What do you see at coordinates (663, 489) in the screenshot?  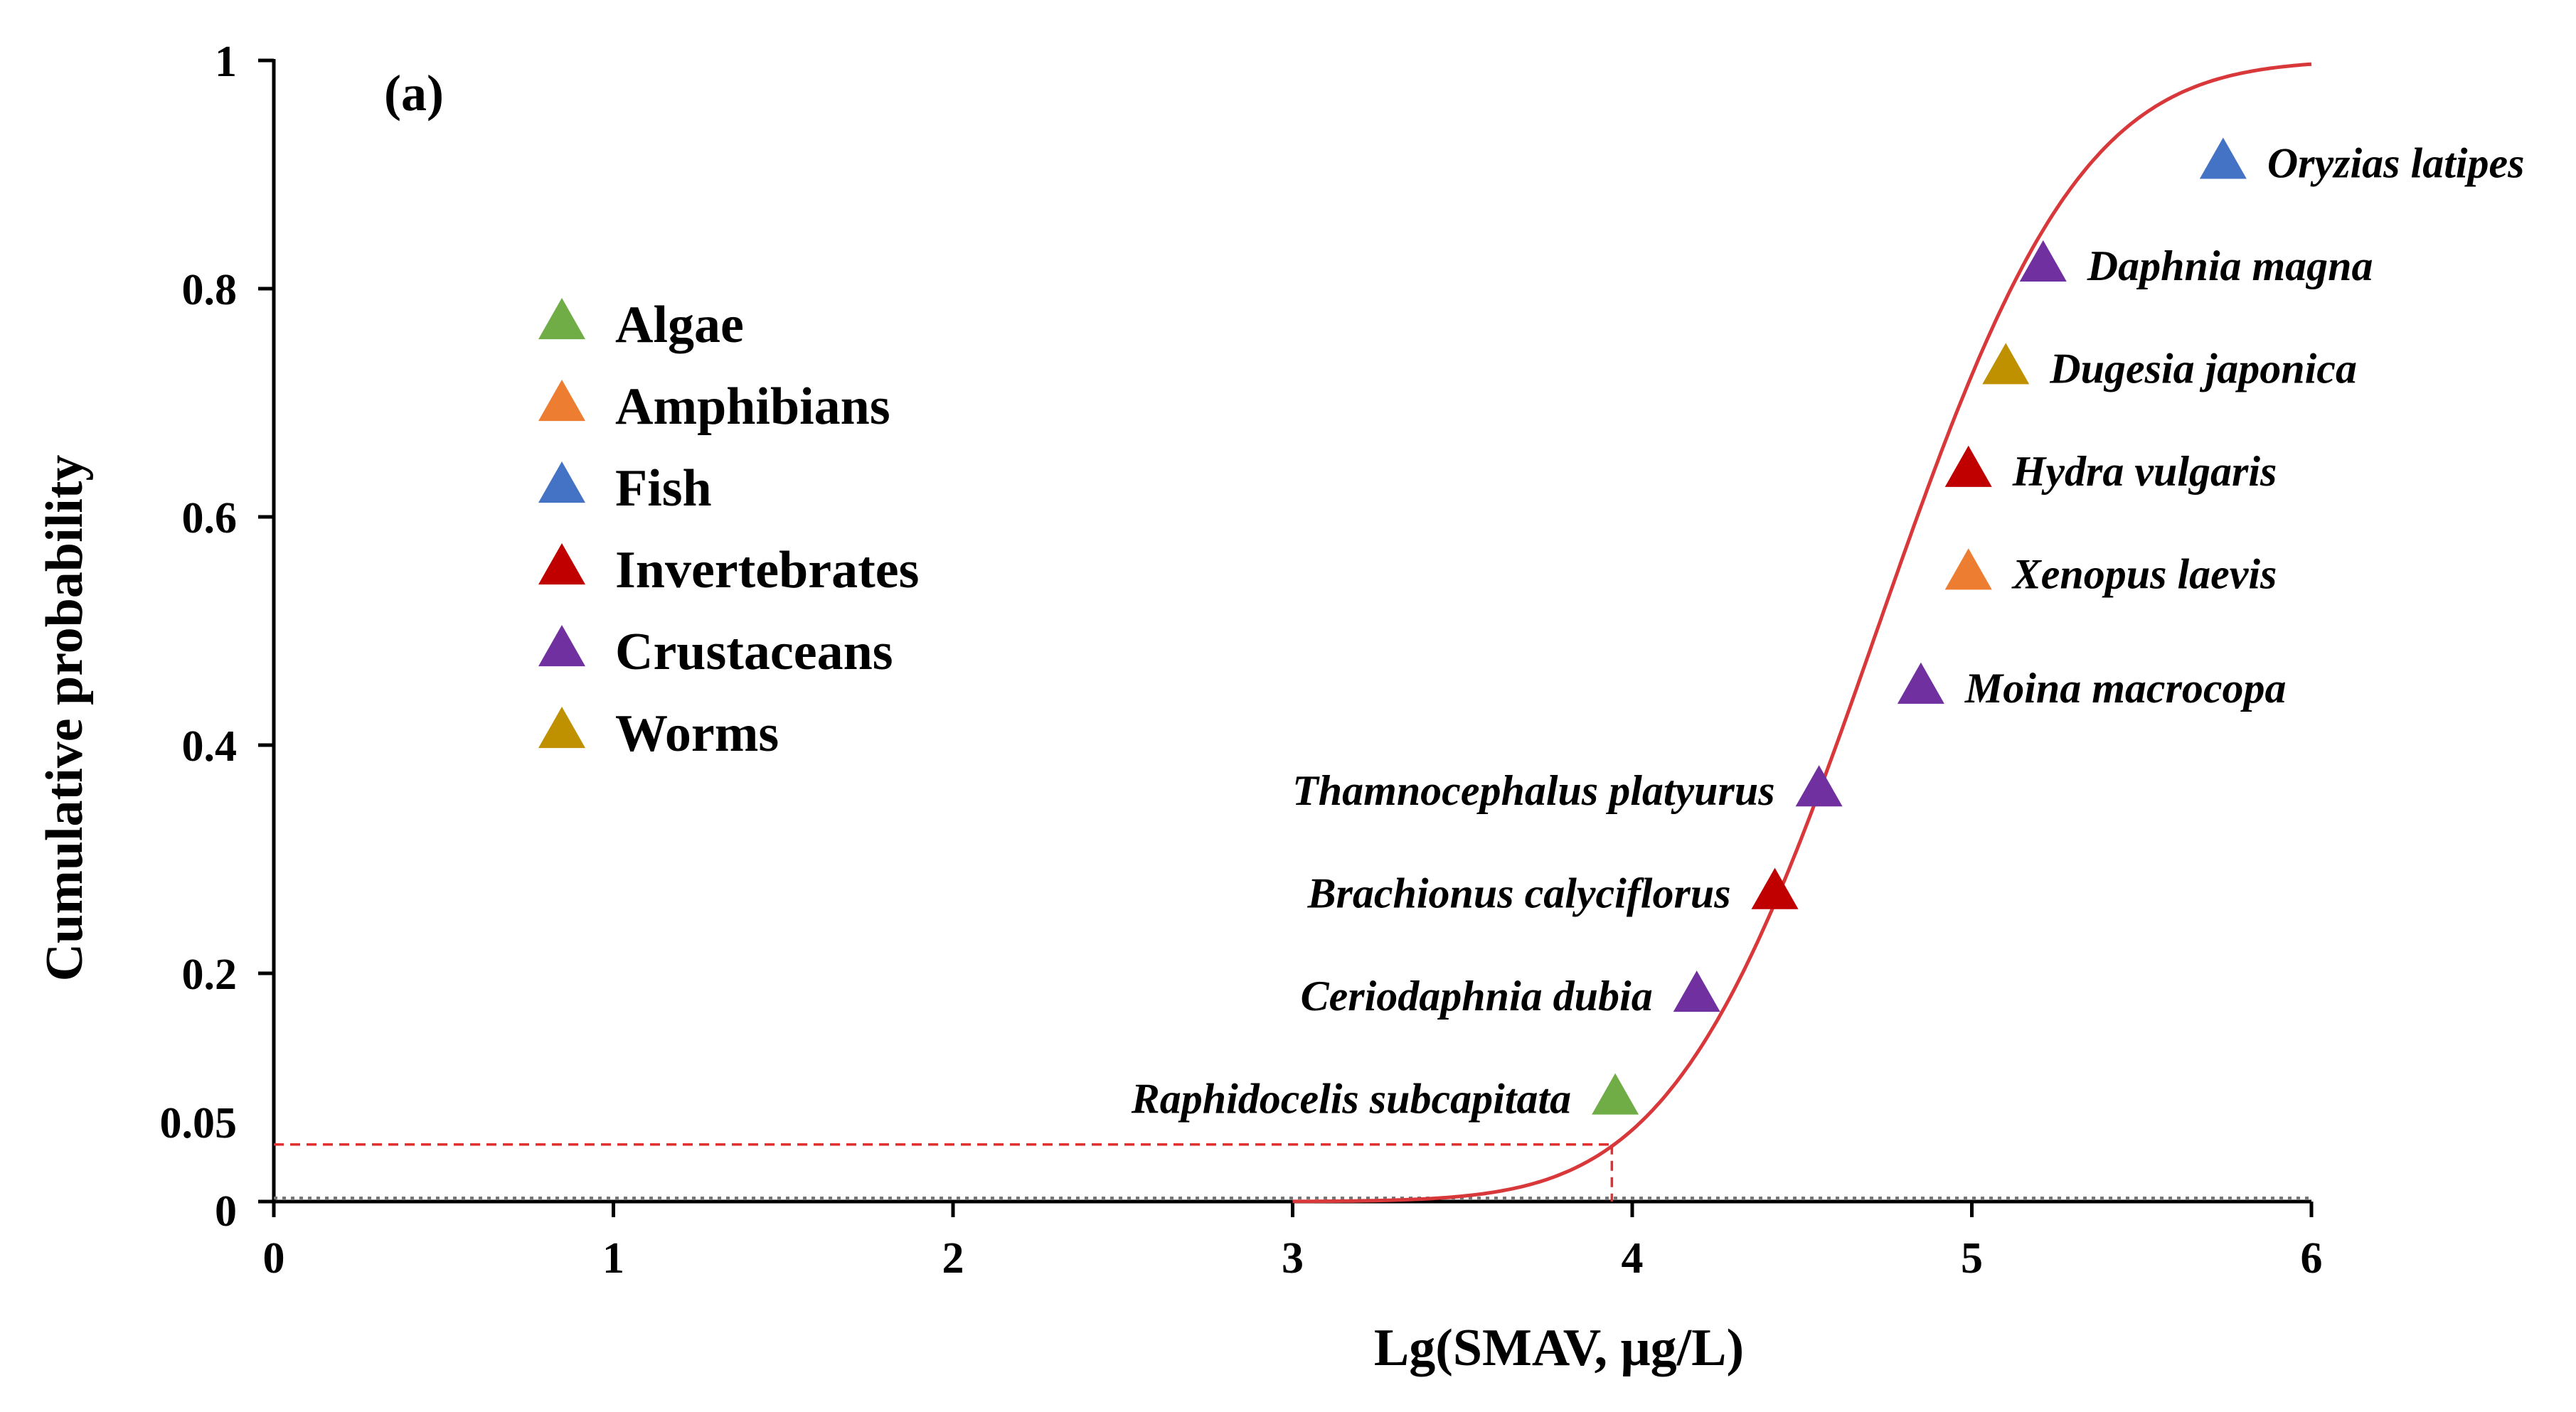 I see `legend-label: Fish` at bounding box center [663, 489].